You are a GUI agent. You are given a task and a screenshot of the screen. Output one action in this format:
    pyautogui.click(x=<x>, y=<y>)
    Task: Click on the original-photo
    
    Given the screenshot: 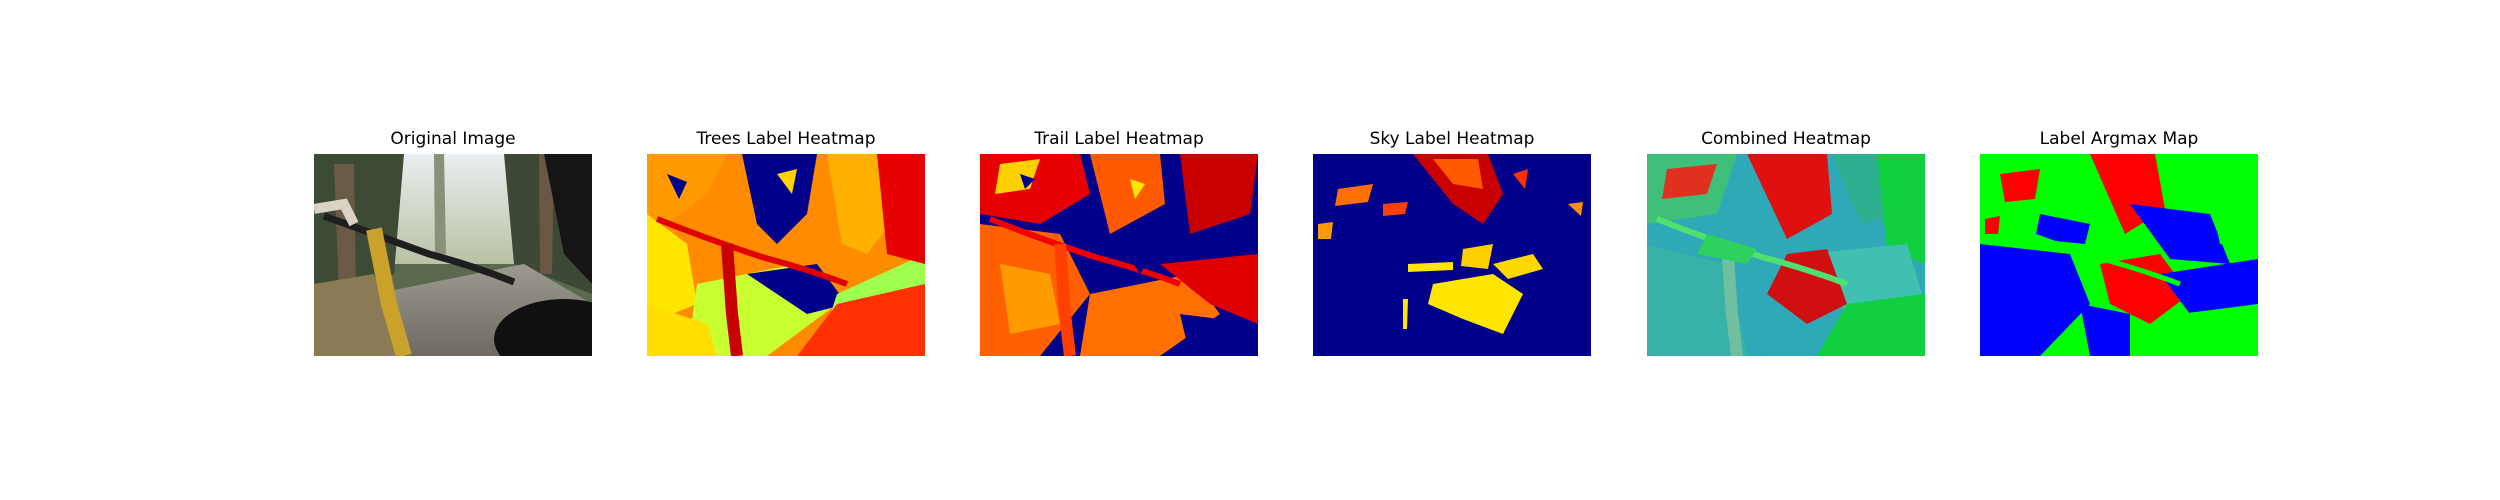 What is the action you would take?
    pyautogui.click(x=453, y=255)
    